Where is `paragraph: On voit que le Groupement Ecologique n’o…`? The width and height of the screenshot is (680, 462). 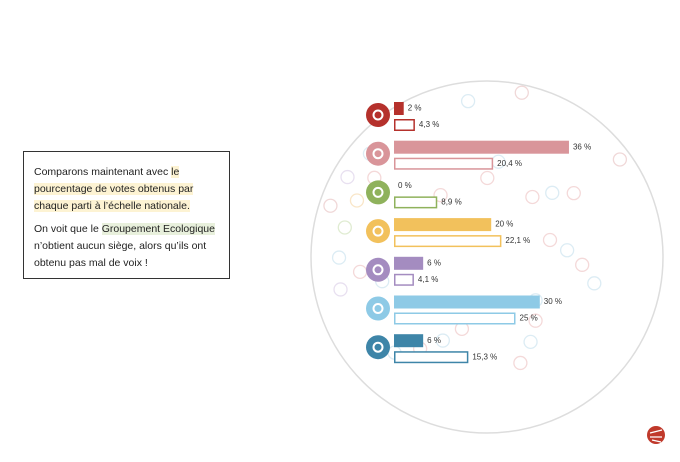 paragraph: On voit que le Groupement Ecologique n’o… is located at coordinates (131, 246).